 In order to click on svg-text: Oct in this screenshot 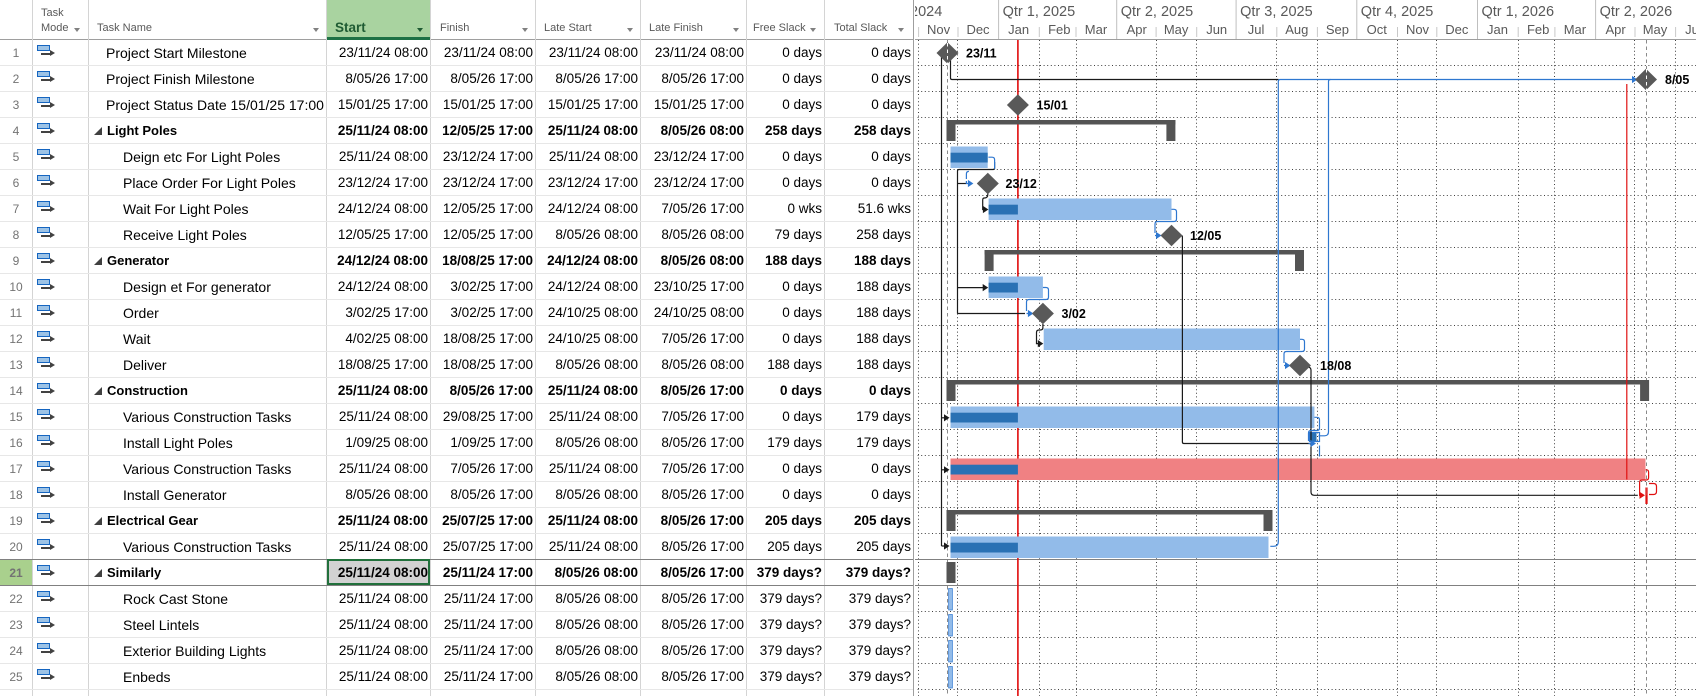, I will do `click(1377, 29)`.